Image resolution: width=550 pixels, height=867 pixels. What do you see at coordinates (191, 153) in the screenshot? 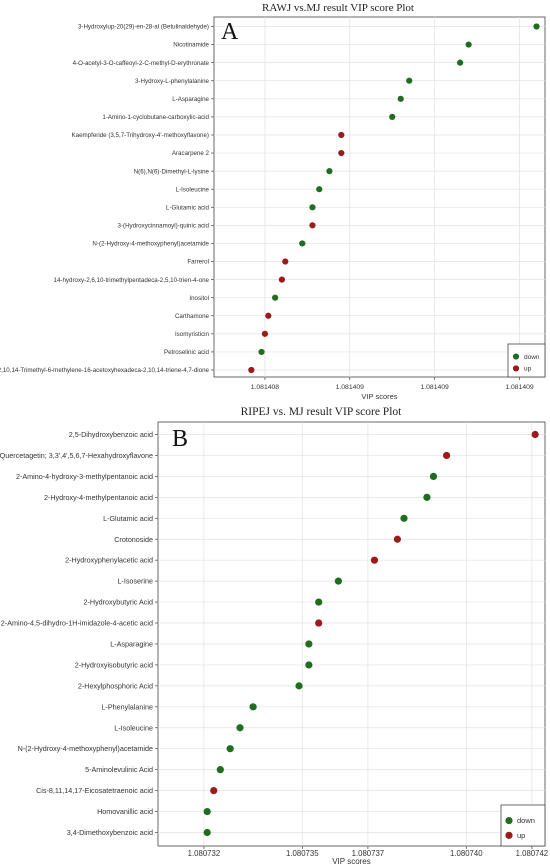
I see `y-tick-label: Aracarpene 2` at bounding box center [191, 153].